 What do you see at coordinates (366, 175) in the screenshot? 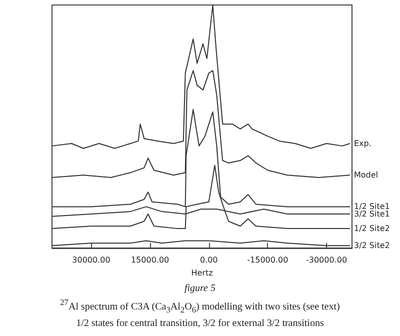
I see `series-label: Model` at bounding box center [366, 175].